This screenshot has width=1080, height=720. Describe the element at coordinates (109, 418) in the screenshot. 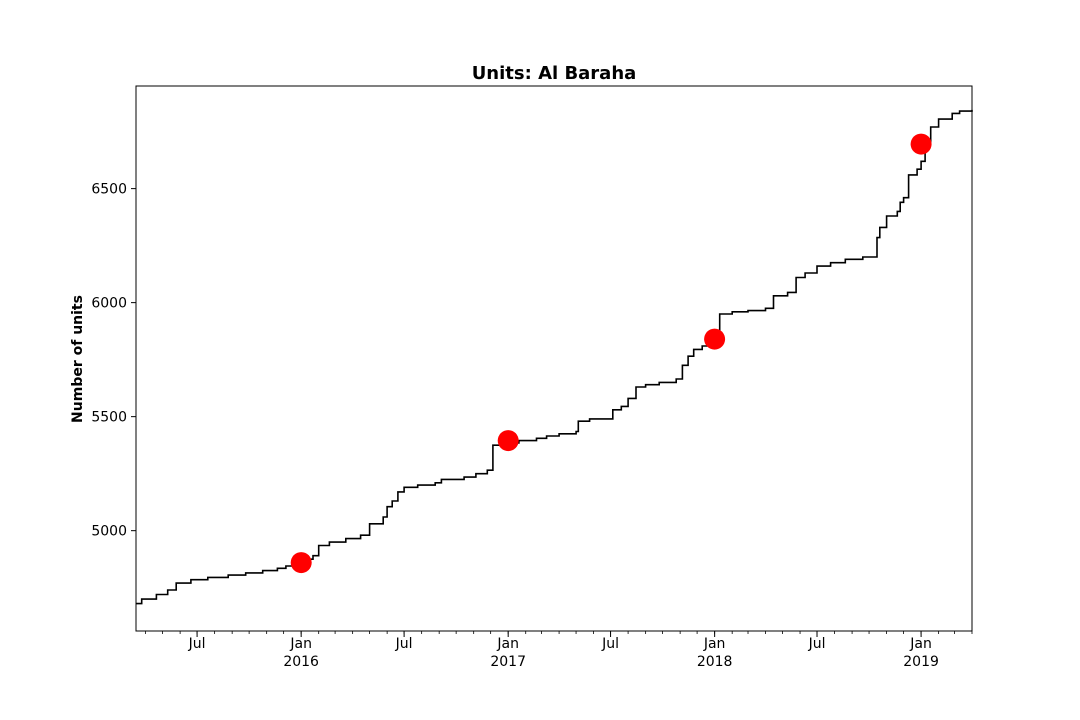

I see `y-tick-label-1: 5500` at that location.